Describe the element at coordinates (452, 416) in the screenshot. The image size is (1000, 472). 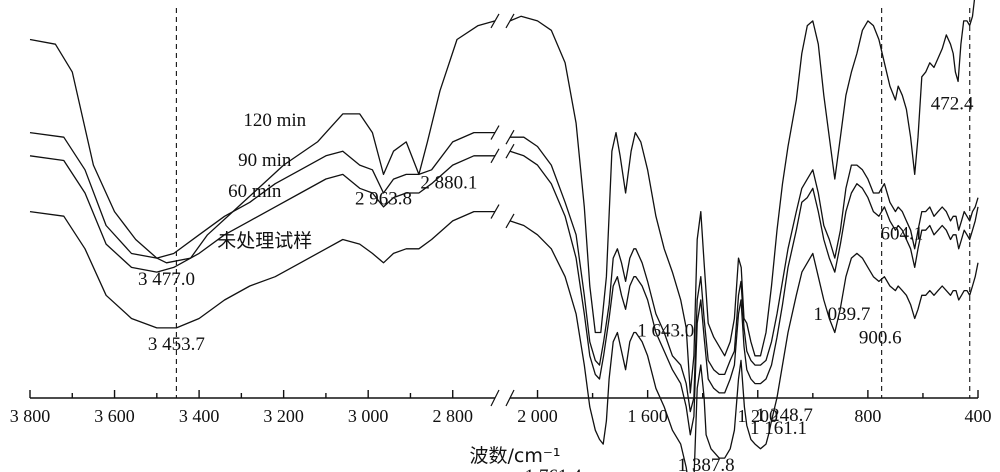
I see `x-tick-label-2800: 2 800` at that location.